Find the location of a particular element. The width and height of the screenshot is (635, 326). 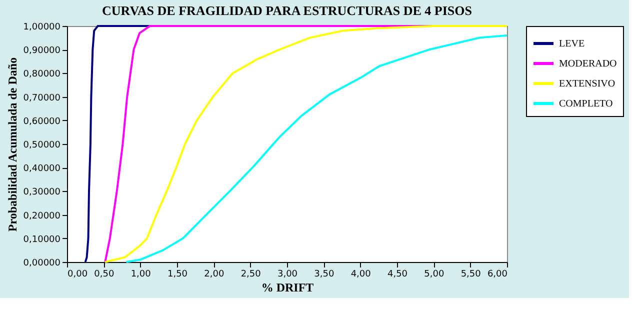

y-tick-label: 0,10000 is located at coordinates (42, 239).